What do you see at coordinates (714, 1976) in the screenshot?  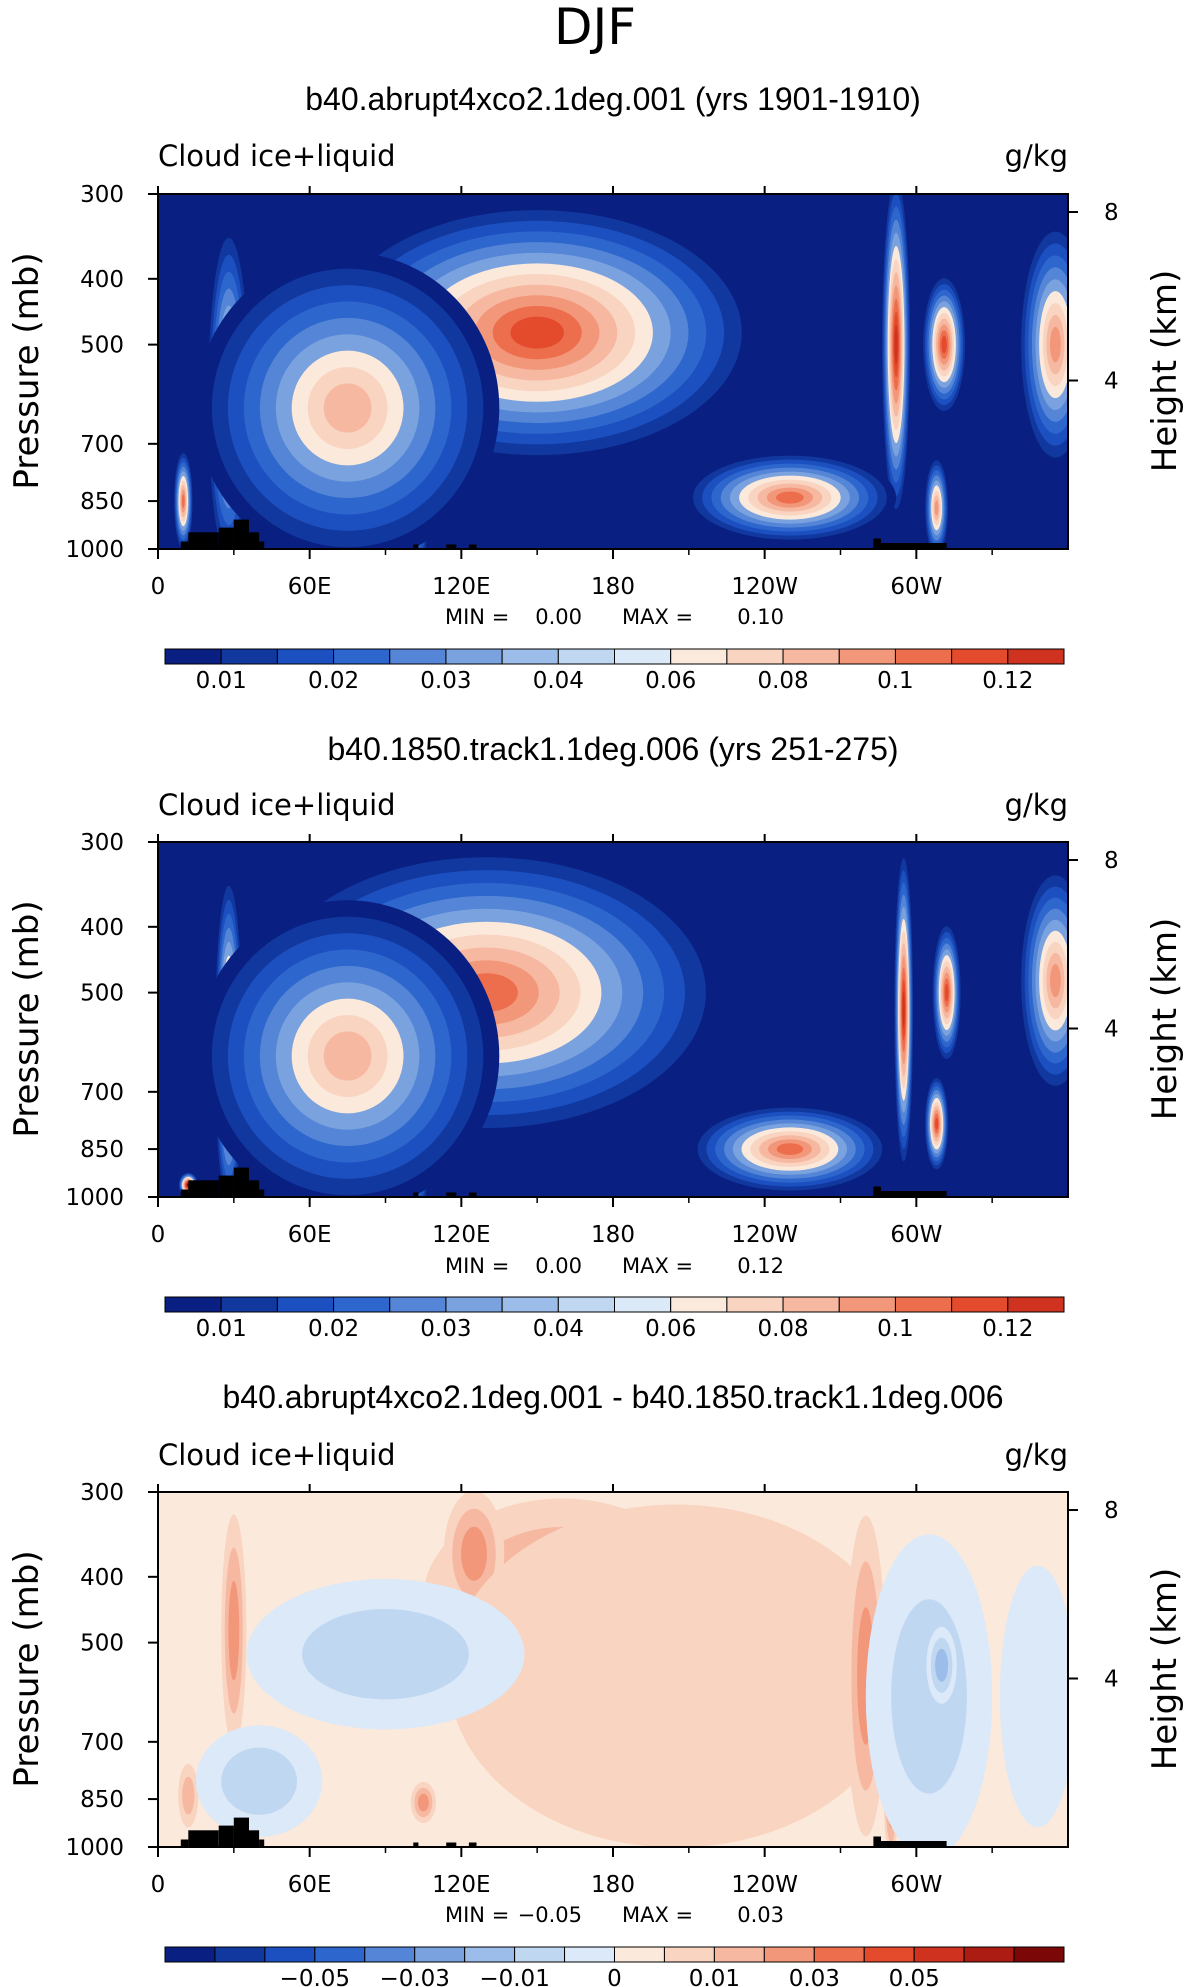 I see `colorbar-label: 0.01` at bounding box center [714, 1976].